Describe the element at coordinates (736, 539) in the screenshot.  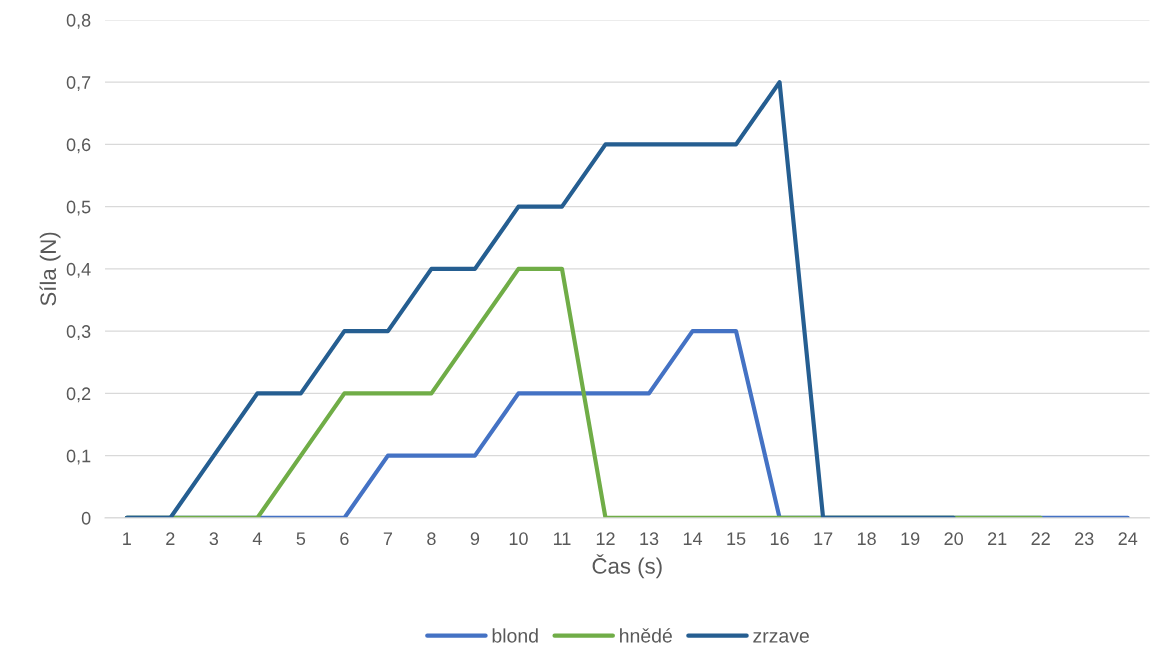
I see `x-tick-label: 15` at that location.